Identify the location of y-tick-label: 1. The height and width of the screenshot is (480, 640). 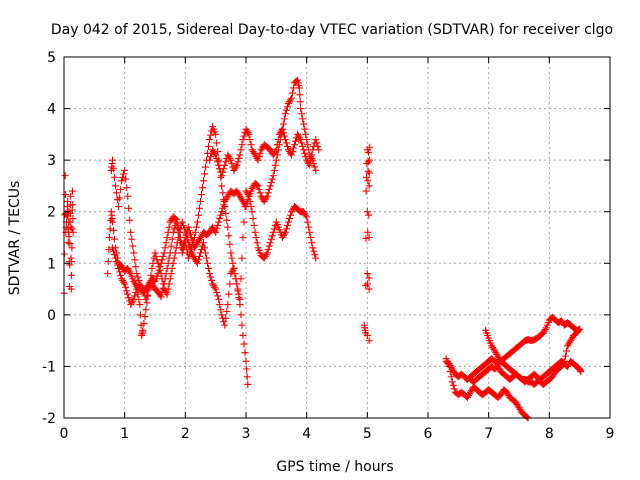
(51, 264).